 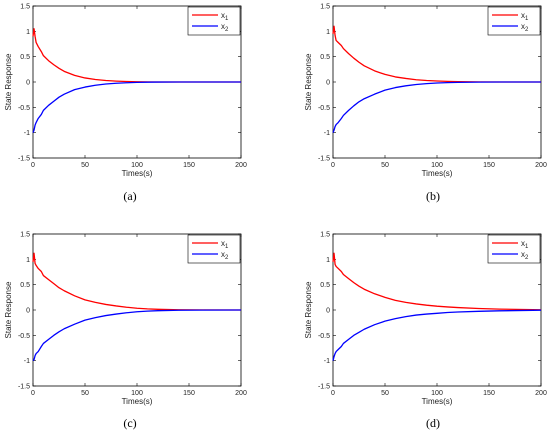 I want to click on panel-caption: (b), so click(x=433, y=196).